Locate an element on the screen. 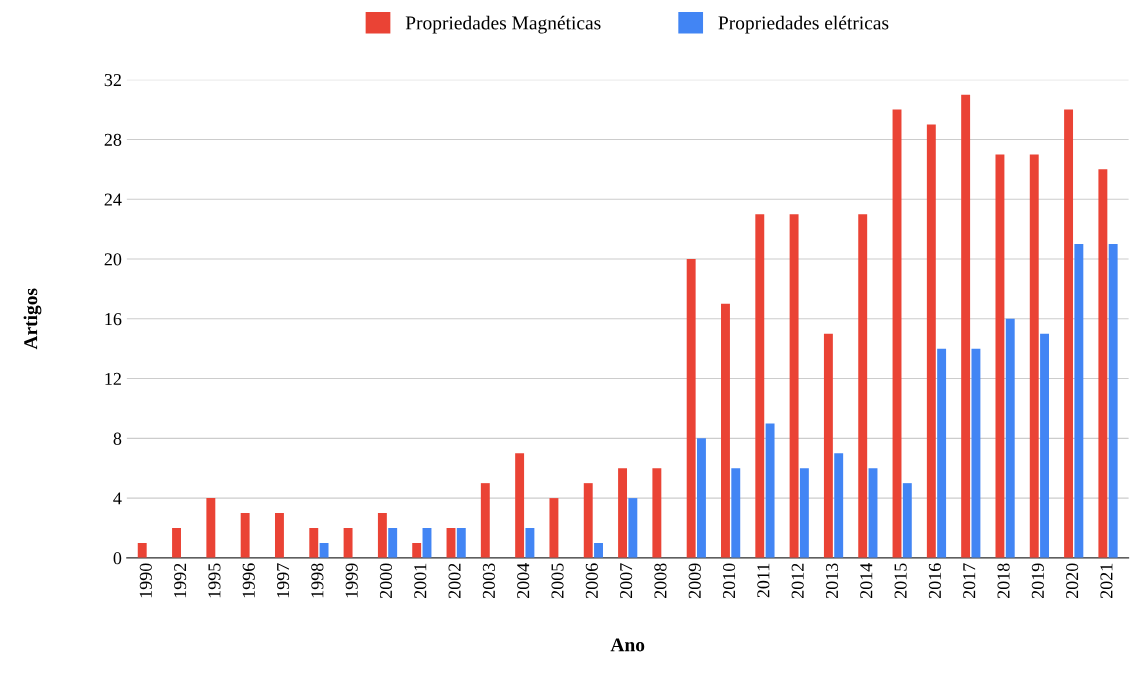 This screenshot has width=1132, height=693. x-tick-label: 2018 is located at coordinates (1003, 581).